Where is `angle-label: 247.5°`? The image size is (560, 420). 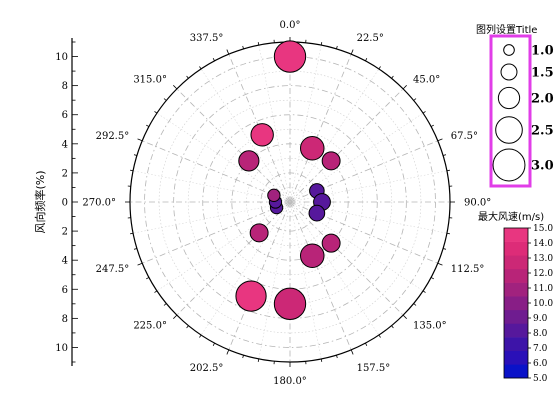 angle-label: 247.5° is located at coordinates (113, 269).